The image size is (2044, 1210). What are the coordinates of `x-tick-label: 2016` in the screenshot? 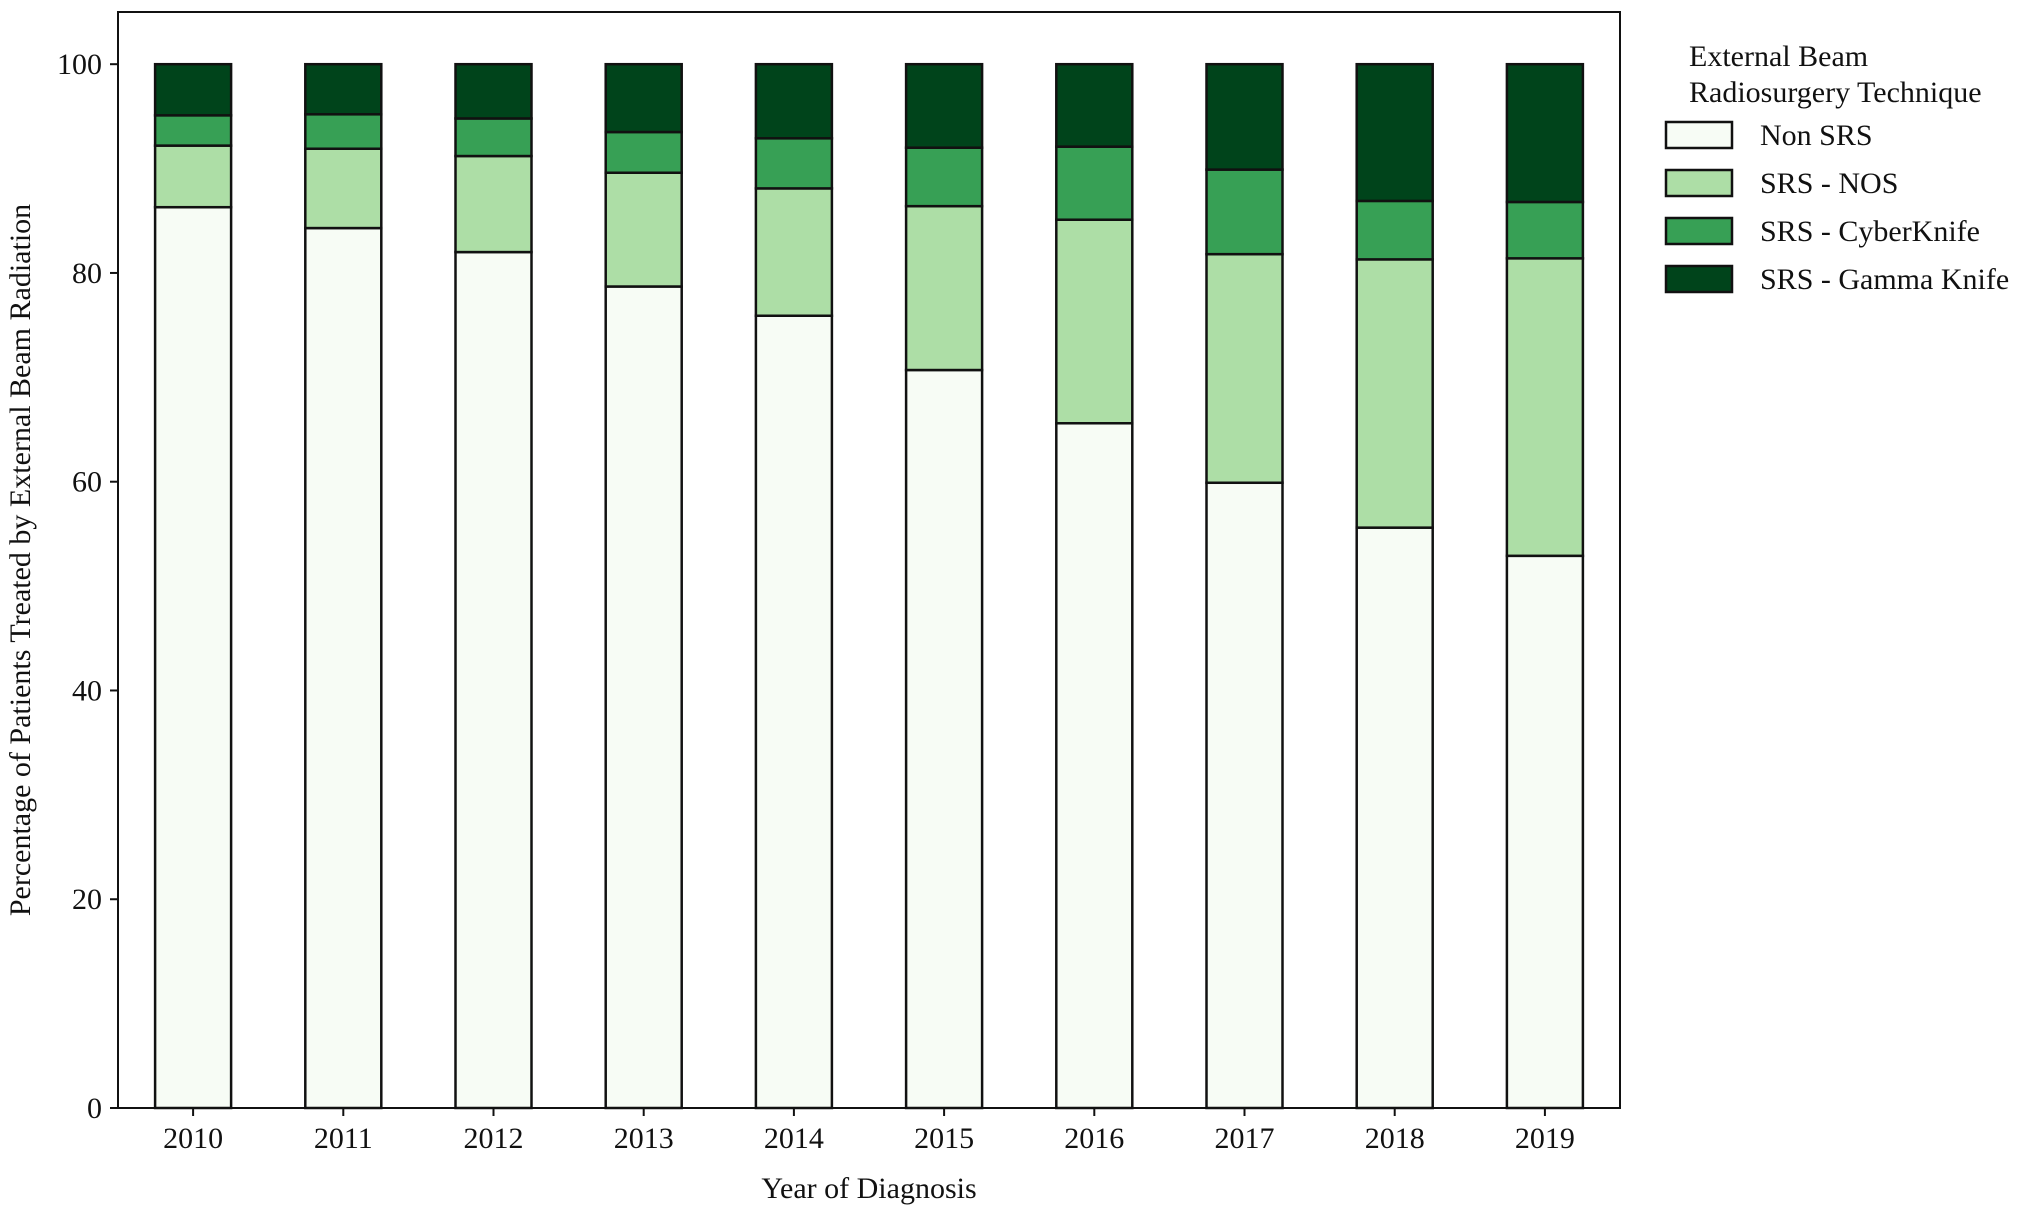 It's located at (1094, 1138).